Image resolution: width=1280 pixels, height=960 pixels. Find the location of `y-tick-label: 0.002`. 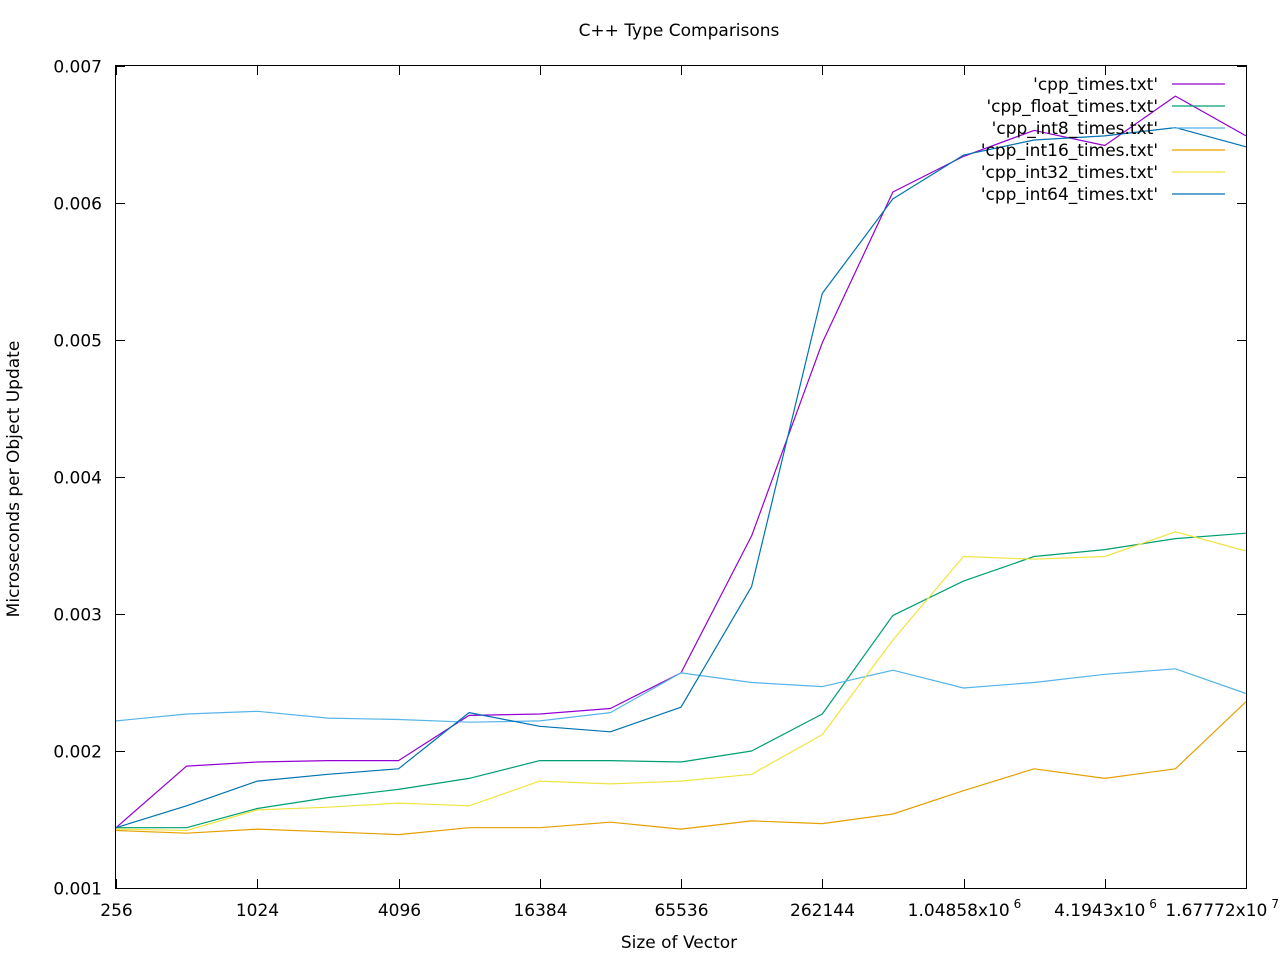

y-tick-label: 0.002 is located at coordinates (77, 753).